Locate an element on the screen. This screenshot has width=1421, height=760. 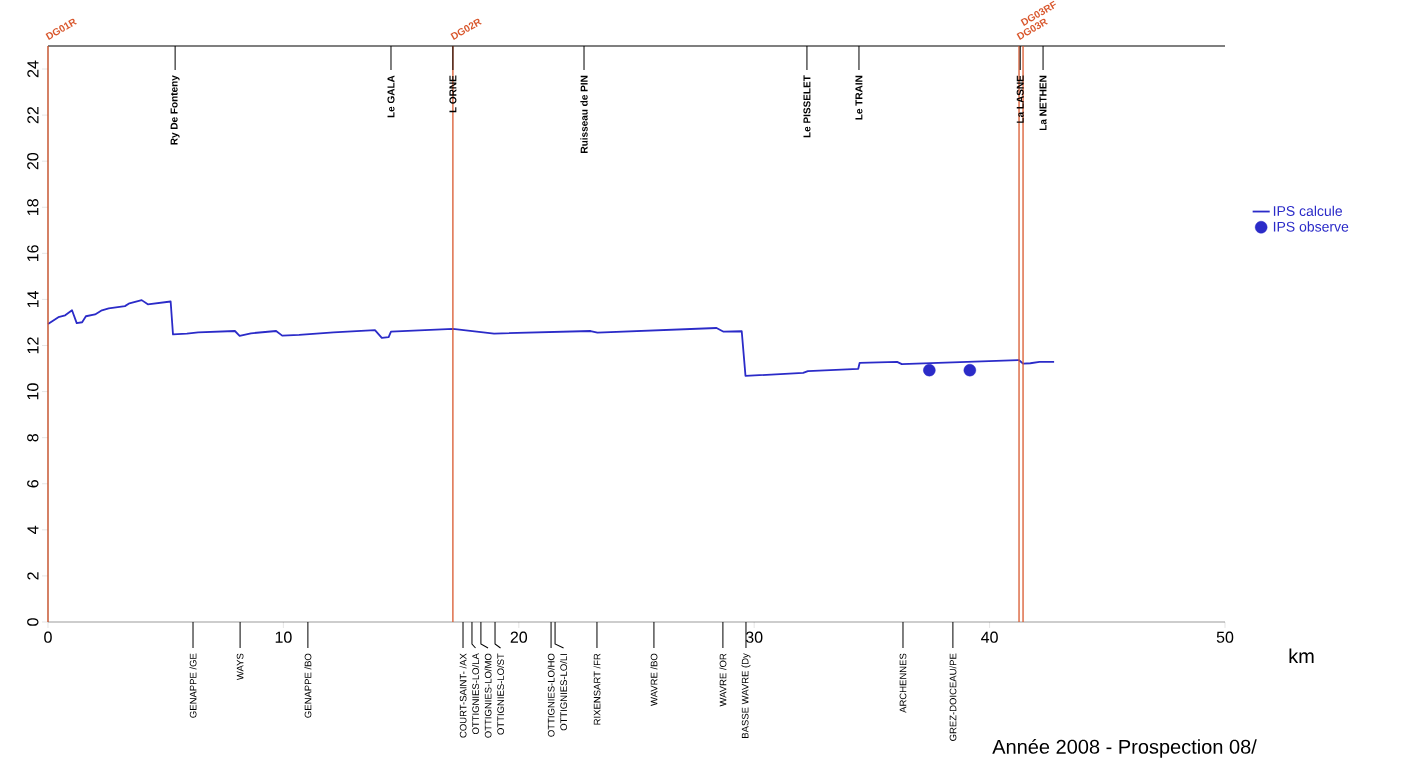
y-tick-label: 2 is located at coordinates (33, 576).